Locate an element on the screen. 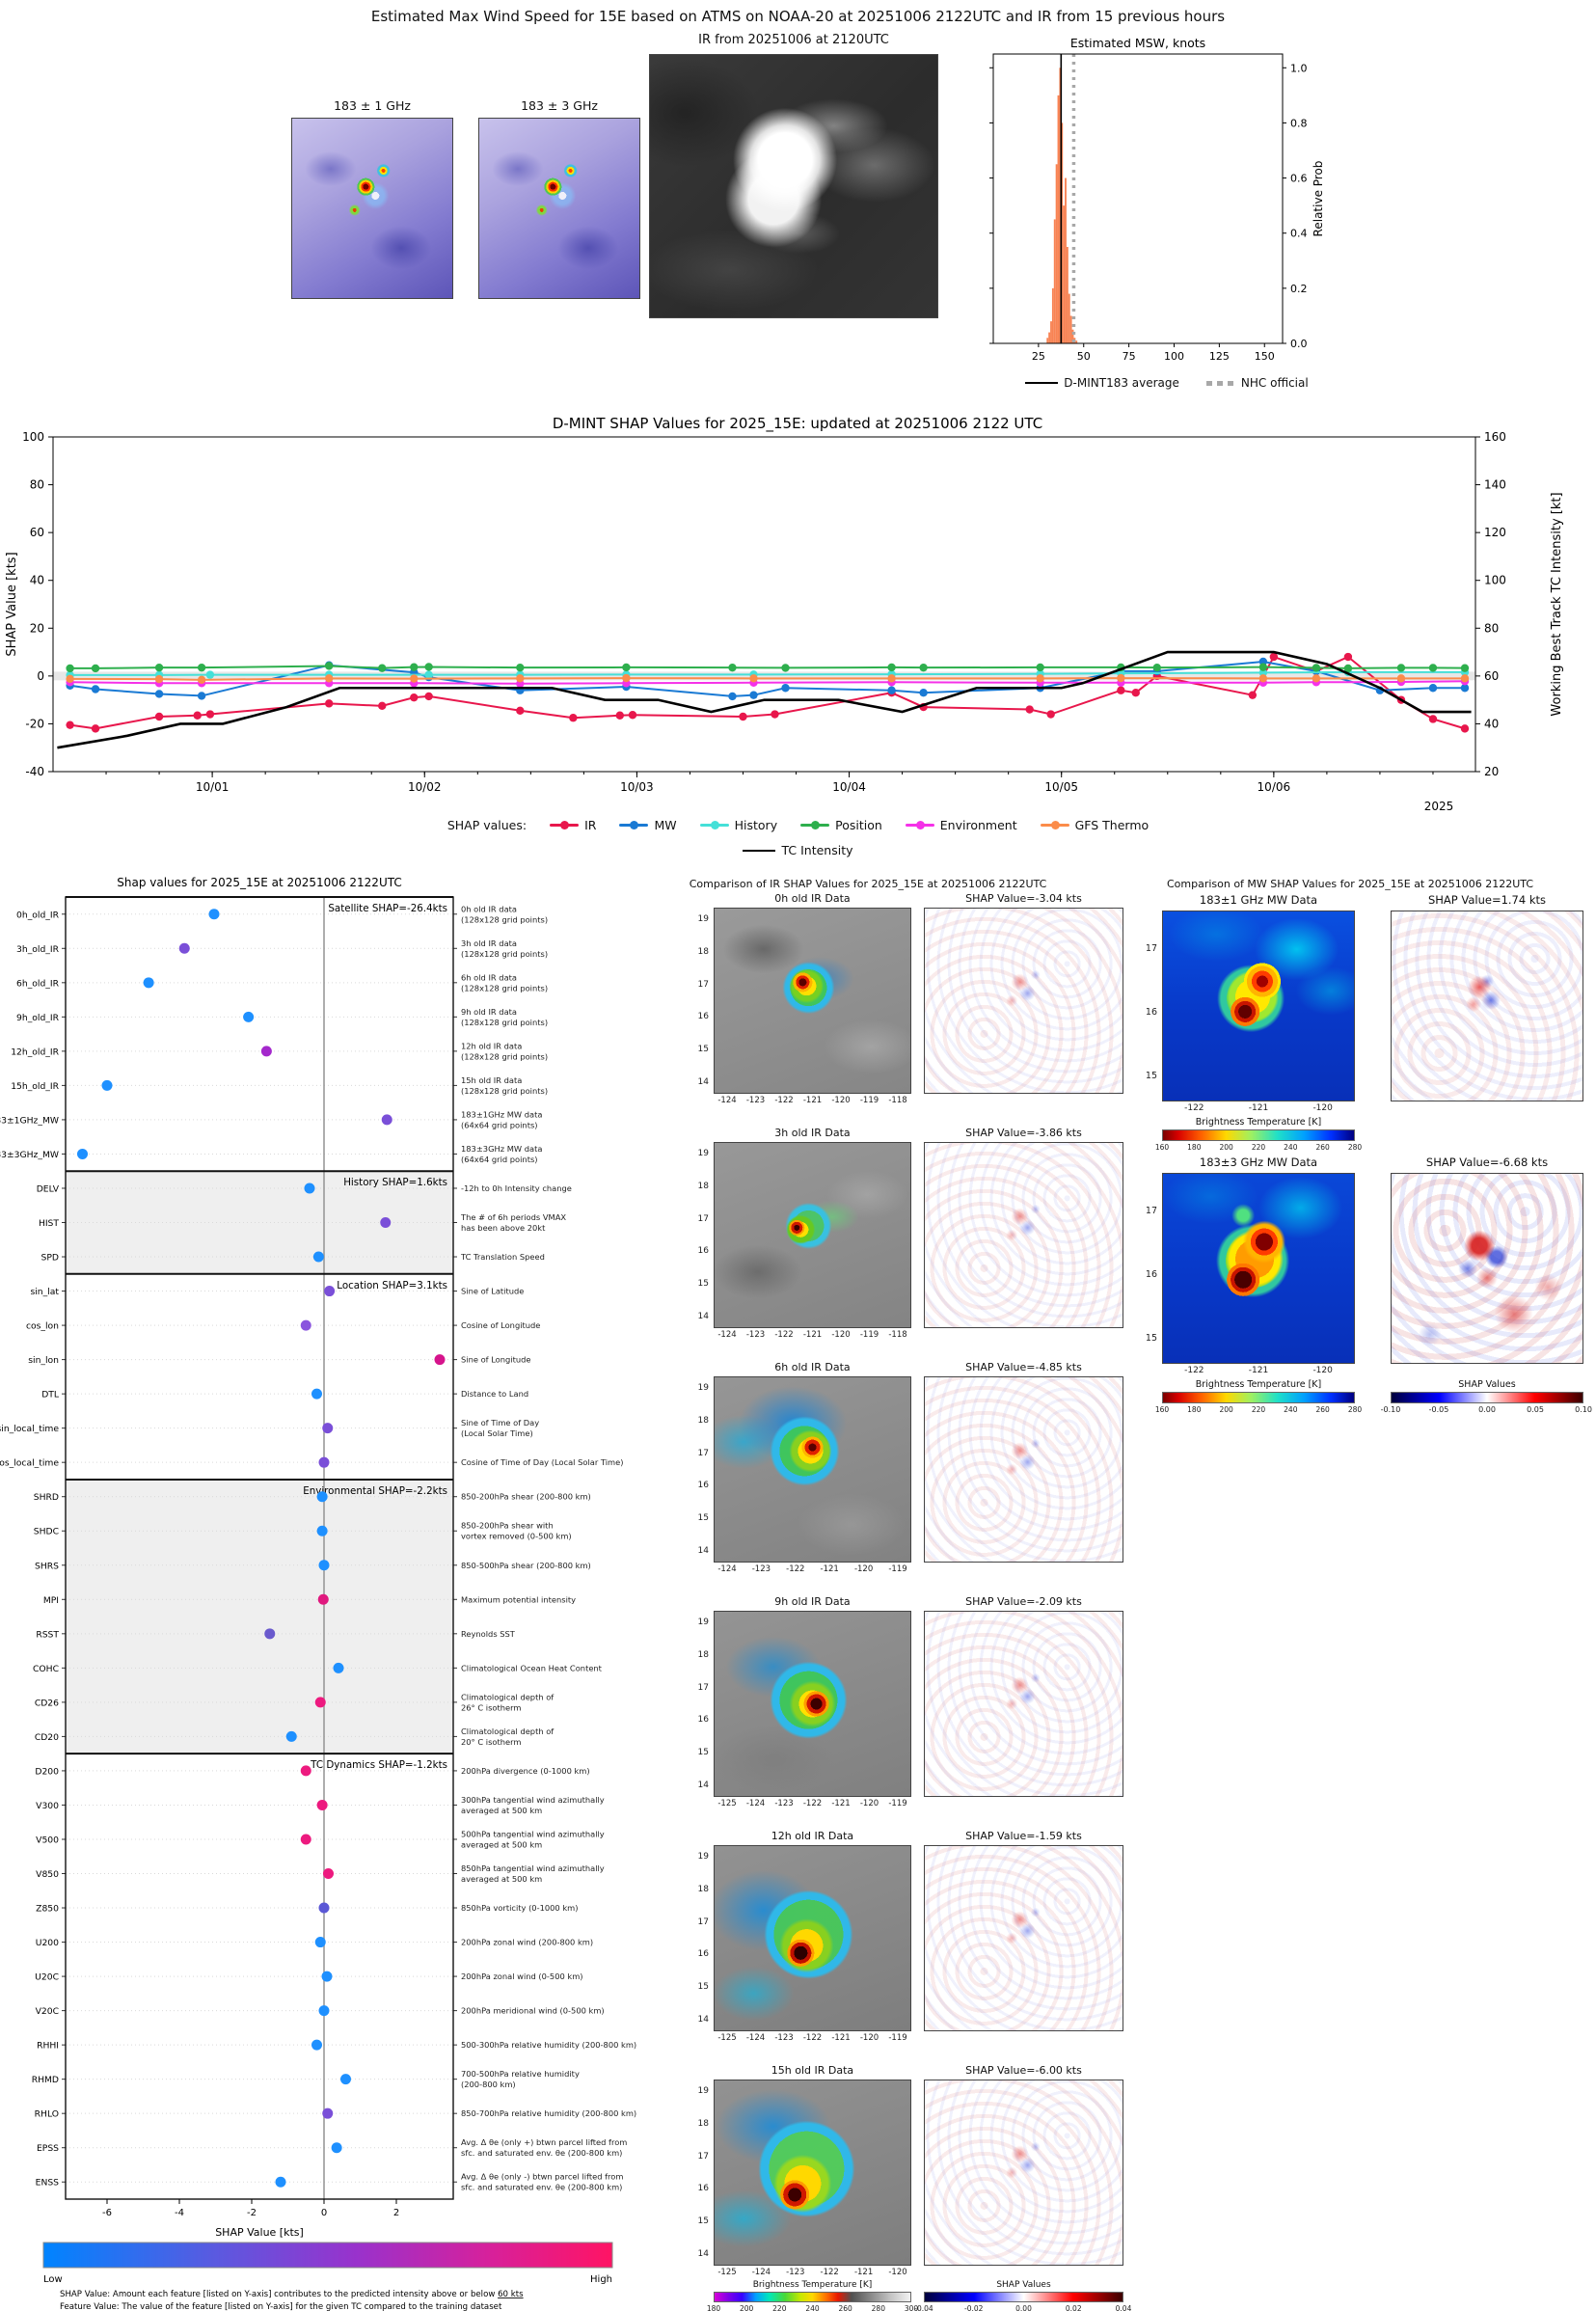 This screenshot has width=1596, height=2311. ir-shap-colorbar-tick: -0.02 is located at coordinates (974, 2307).